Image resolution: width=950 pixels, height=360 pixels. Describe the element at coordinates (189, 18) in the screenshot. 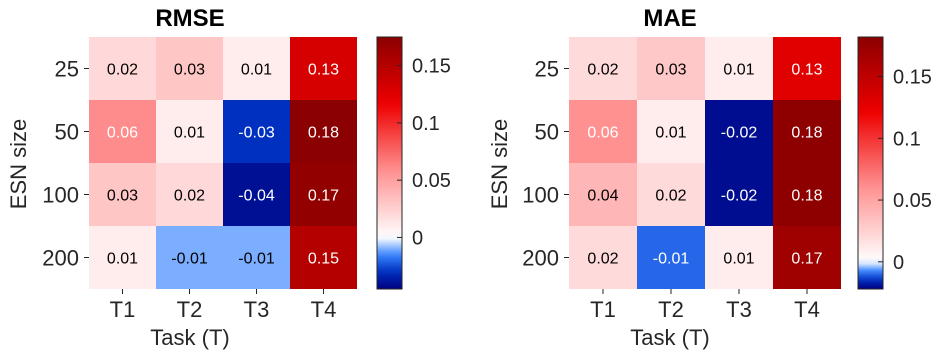

I see `chart-title: RMSE` at that location.